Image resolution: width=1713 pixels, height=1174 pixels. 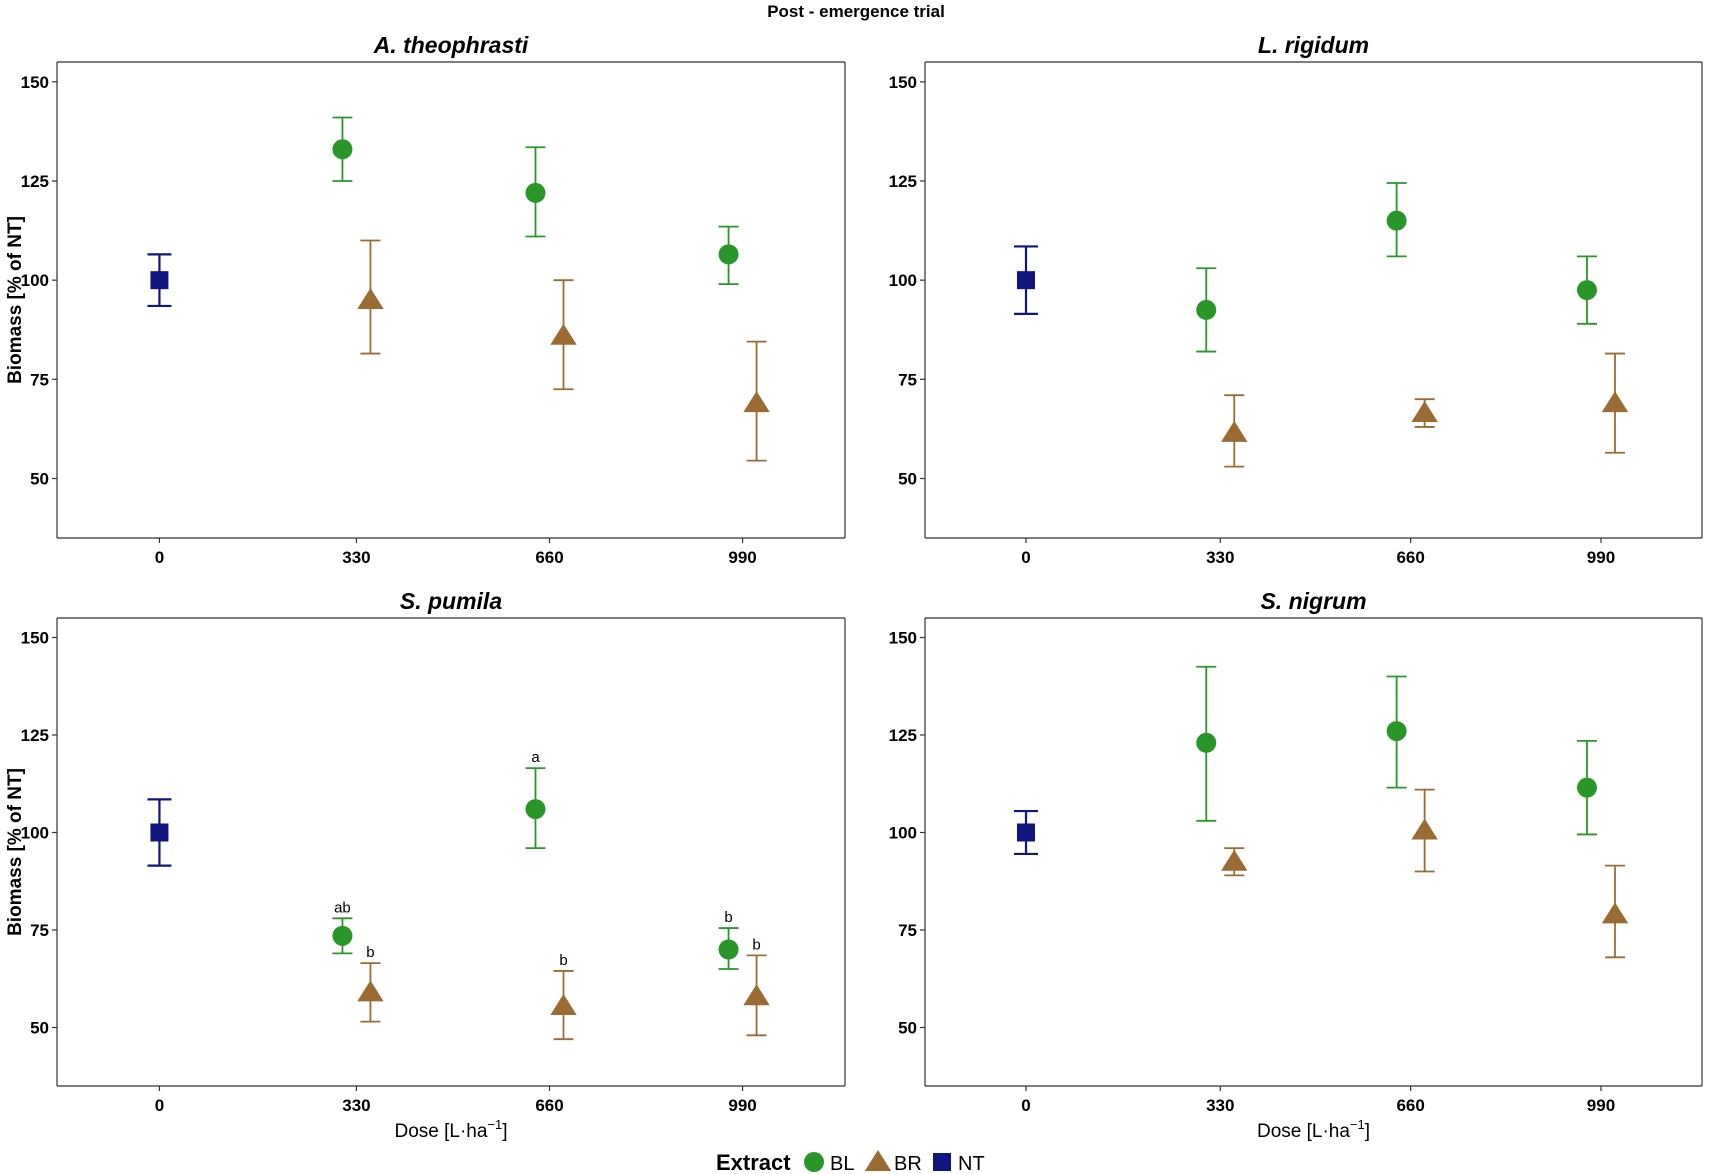 I want to click on legend-key-bl, so click(x=814, y=1162).